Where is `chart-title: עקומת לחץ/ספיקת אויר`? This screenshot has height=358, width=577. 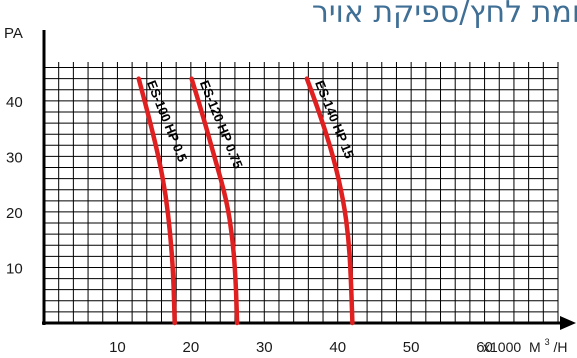 chart-title: עקומת לחץ/ספיקת אויר is located at coordinates (444, 15).